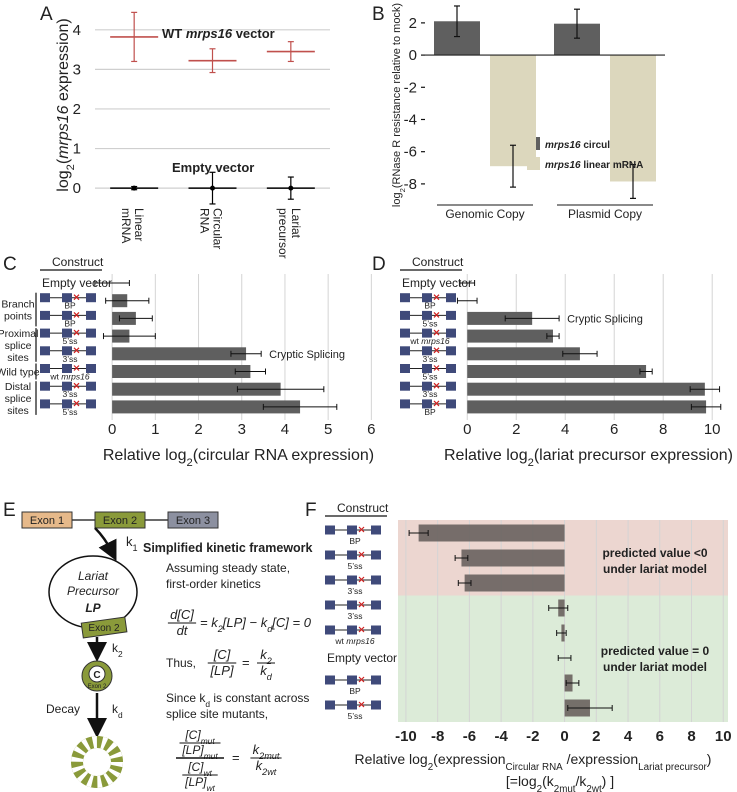 This screenshot has height=792, width=737. What do you see at coordinates (237, 700) in the screenshot?
I see `framework-text: Since kd is constant across` at bounding box center [237, 700].